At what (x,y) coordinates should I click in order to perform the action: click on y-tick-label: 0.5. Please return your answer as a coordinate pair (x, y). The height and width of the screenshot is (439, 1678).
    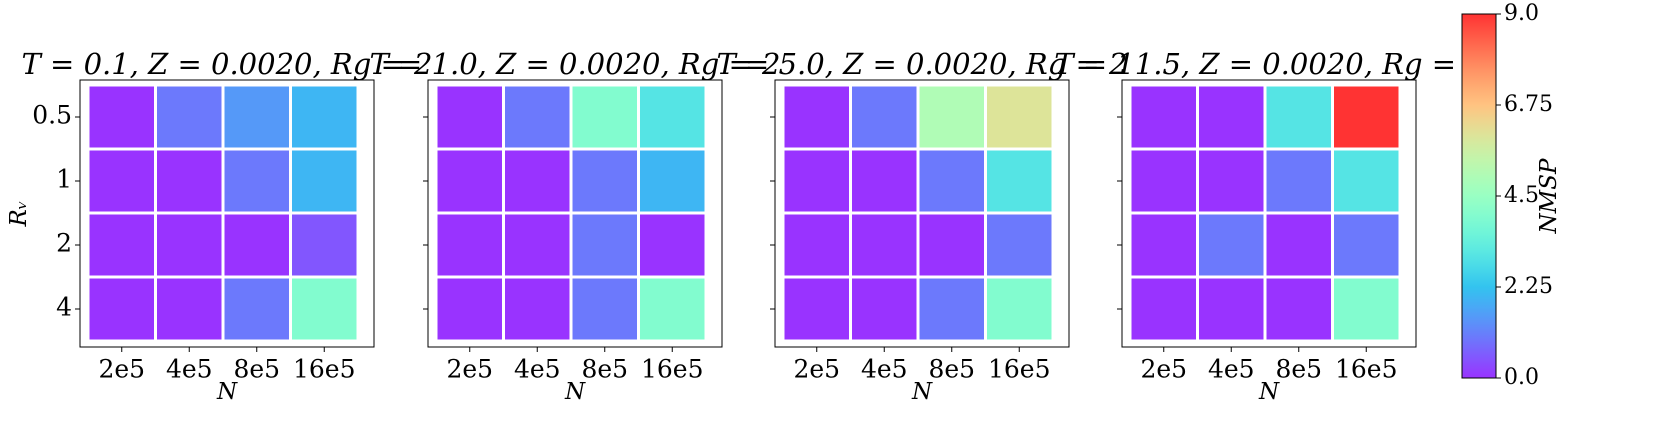
    Looking at the image, I should click on (52, 115).